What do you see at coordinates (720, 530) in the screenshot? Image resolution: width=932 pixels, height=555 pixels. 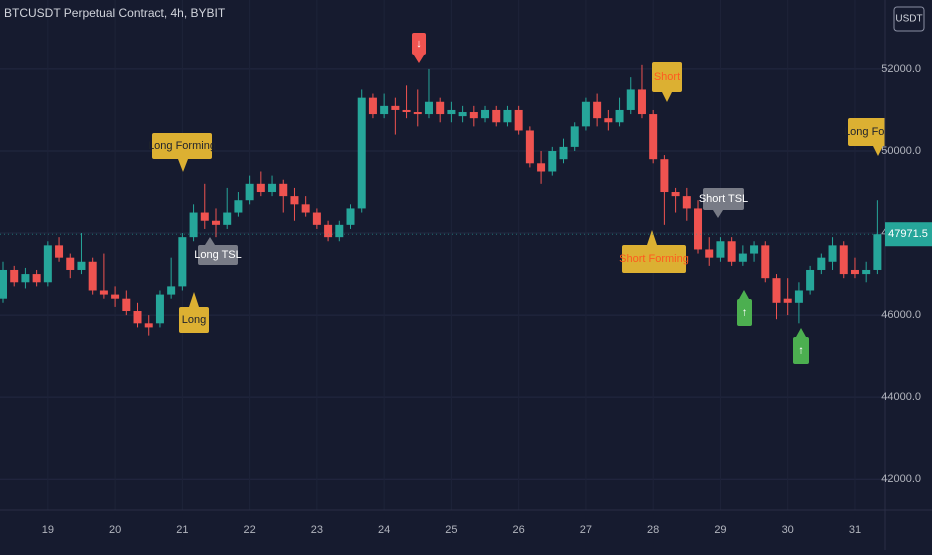 I see `x-tick-label: 29` at bounding box center [720, 530].